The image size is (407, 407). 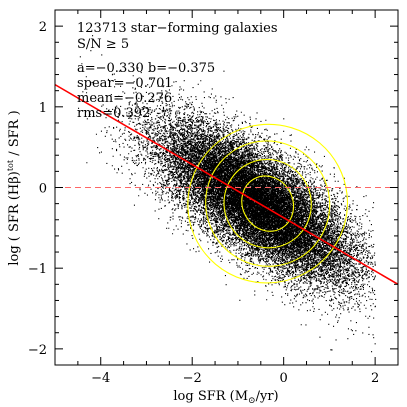 I want to click on annotation-line: a=−0.330 b=−0.375, so click(x=146, y=68).